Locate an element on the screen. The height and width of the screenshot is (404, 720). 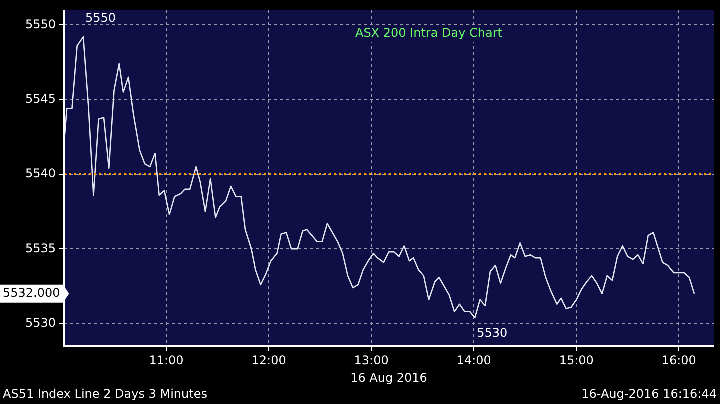
x-tick-label: 11:00 is located at coordinates (166, 361).